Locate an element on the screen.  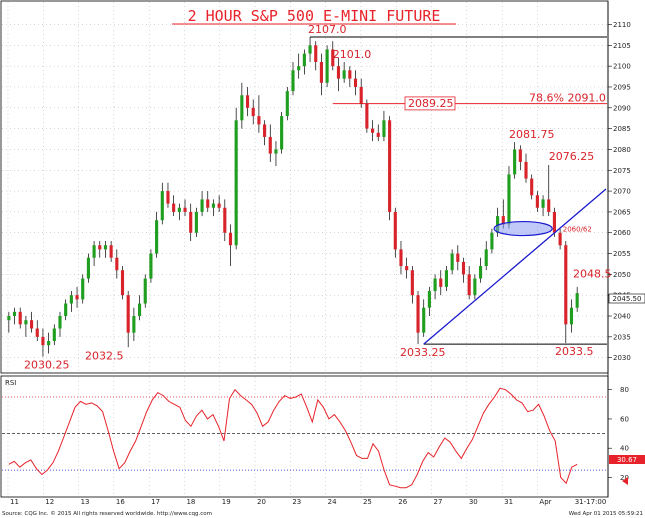
date-tick-label: 31 is located at coordinates (508, 502).